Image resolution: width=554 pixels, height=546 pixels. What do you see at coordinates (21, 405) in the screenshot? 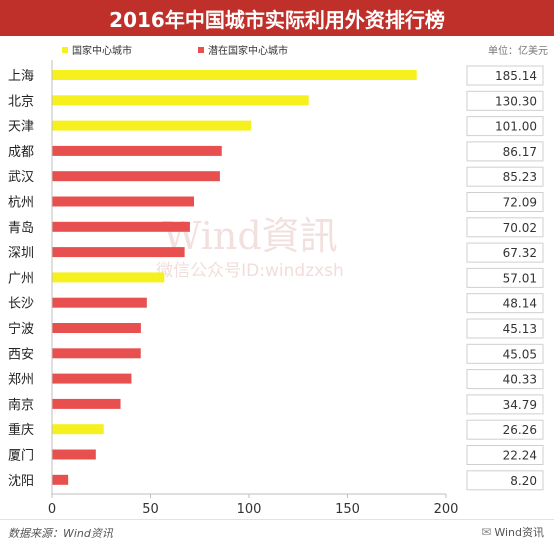
I see `category-label: 南京` at bounding box center [21, 405].